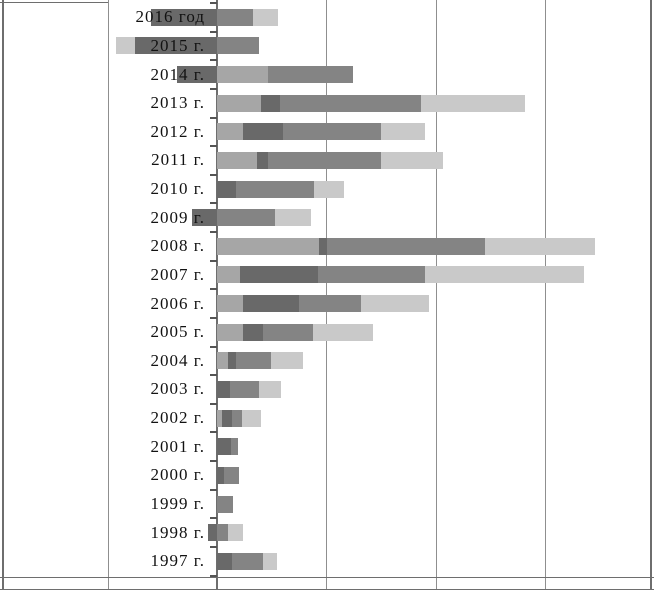 The height and width of the screenshot is (592, 654). Describe the element at coordinates (177, 246) in the screenshot. I see `category-label: 2008 г.` at that location.